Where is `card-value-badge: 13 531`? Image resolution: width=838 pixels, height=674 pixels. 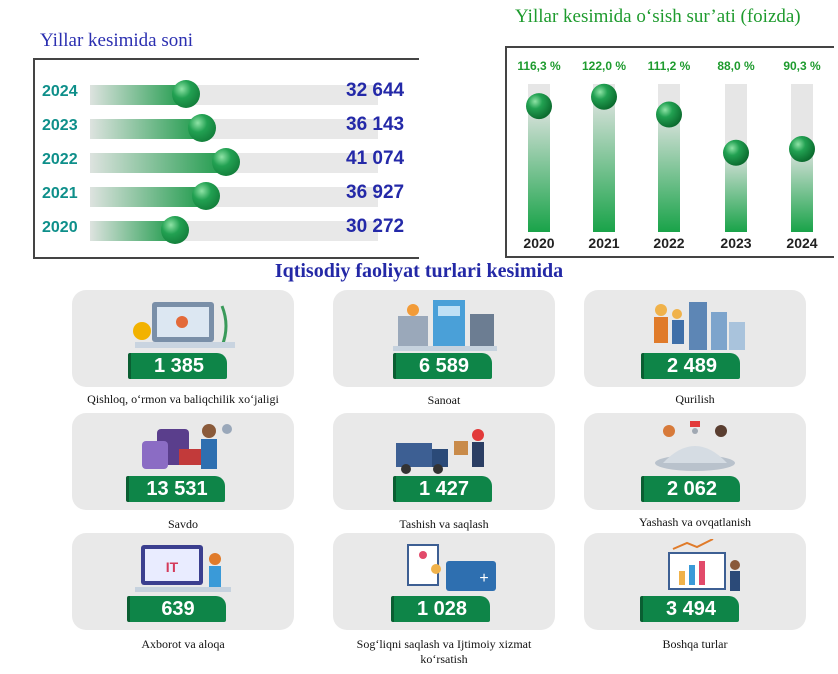 card-value-badge: 13 531 is located at coordinates (175, 489).